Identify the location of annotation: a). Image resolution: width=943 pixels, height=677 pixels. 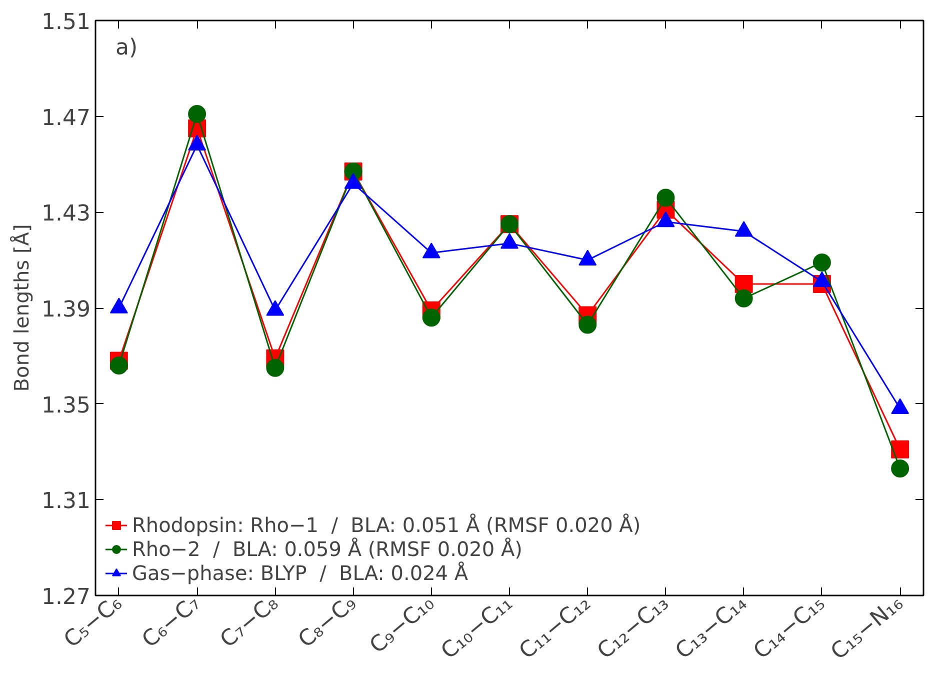
(127, 48).